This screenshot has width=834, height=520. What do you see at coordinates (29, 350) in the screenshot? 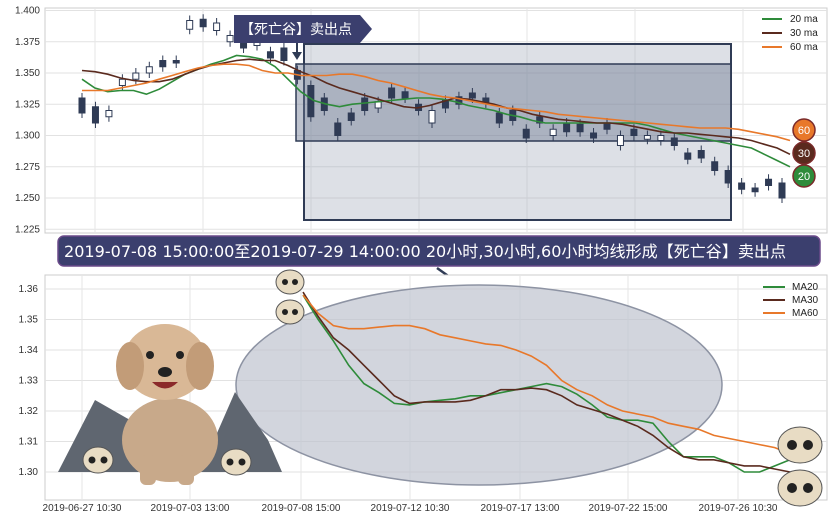
I see `y-tick-label: 1.34` at bounding box center [29, 350].